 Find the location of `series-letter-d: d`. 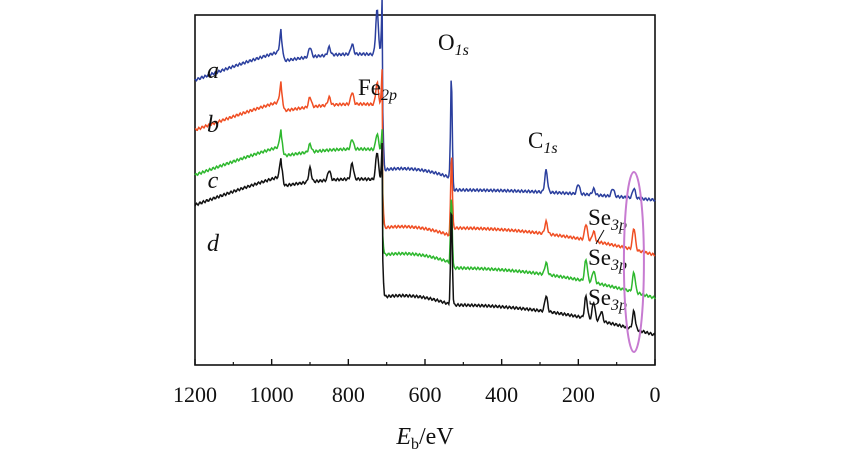

series-letter-d: d is located at coordinates (213, 244).